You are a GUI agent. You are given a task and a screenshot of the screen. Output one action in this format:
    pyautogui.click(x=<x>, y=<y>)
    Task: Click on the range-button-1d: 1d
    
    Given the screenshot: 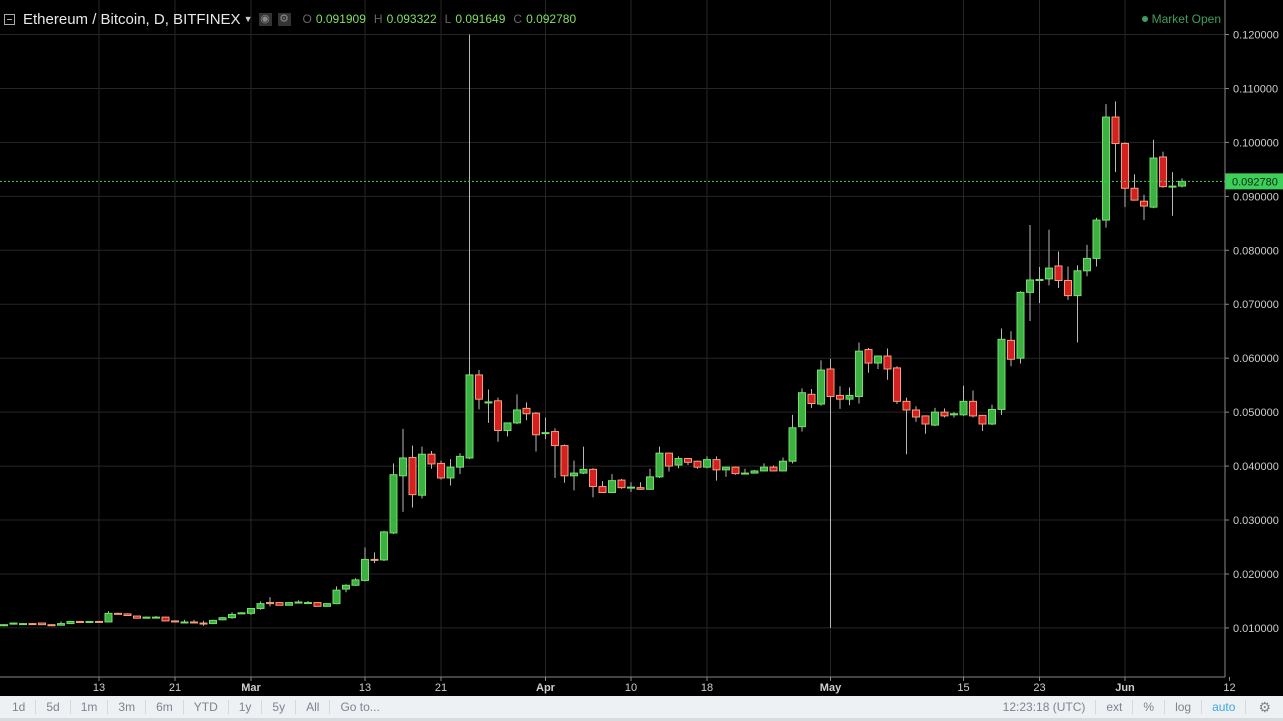 What is the action you would take?
    pyautogui.click(x=18, y=707)
    